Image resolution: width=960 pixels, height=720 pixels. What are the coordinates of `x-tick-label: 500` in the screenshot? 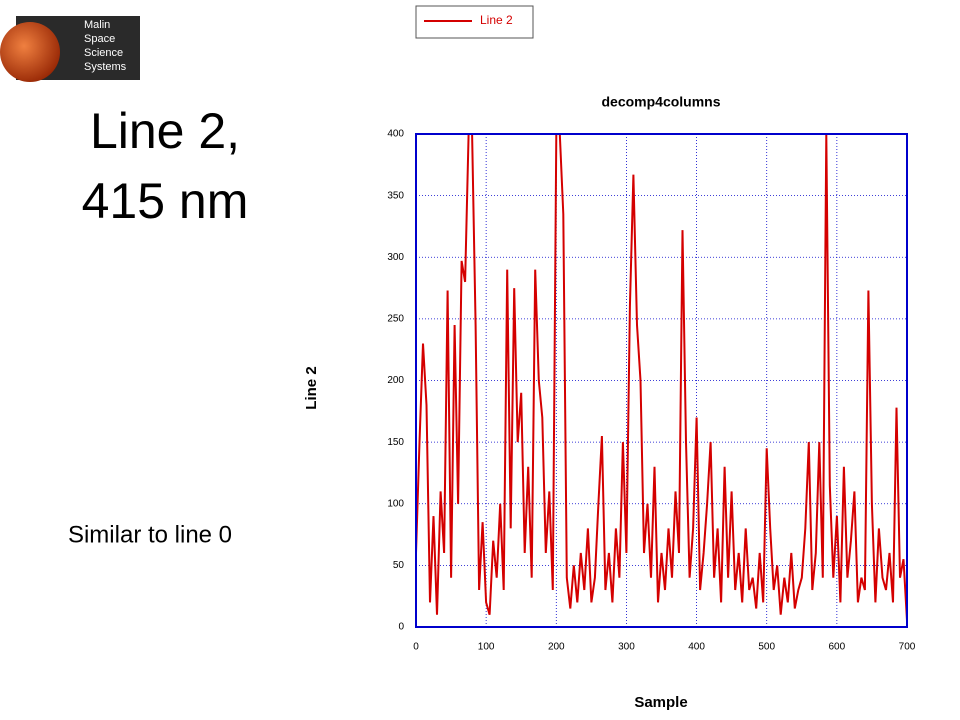 It's located at (766, 647).